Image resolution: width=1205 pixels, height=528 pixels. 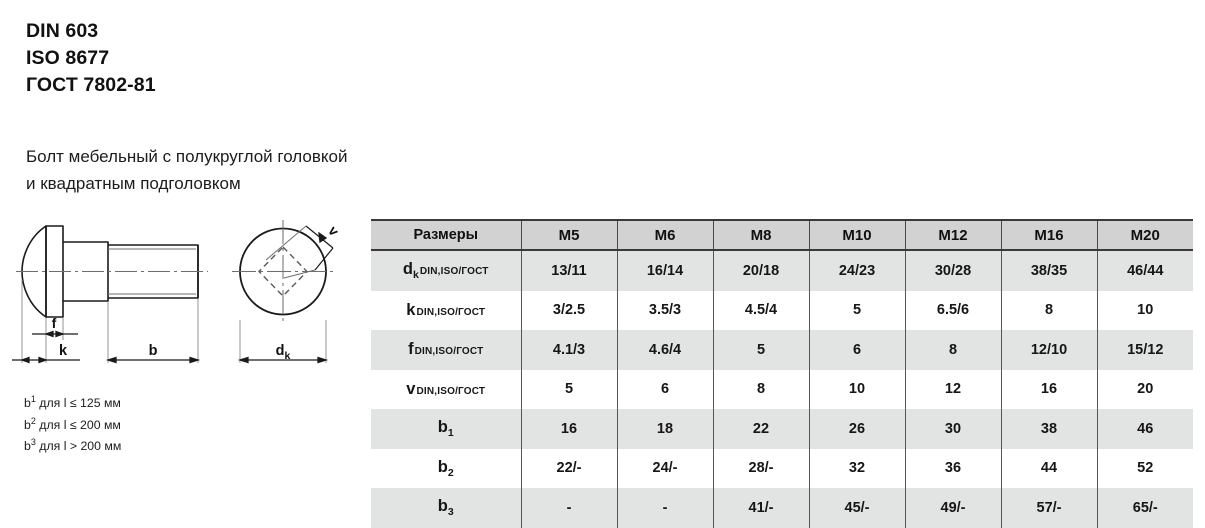 I want to click on header-dimensions: Размеры, so click(x=446, y=235).